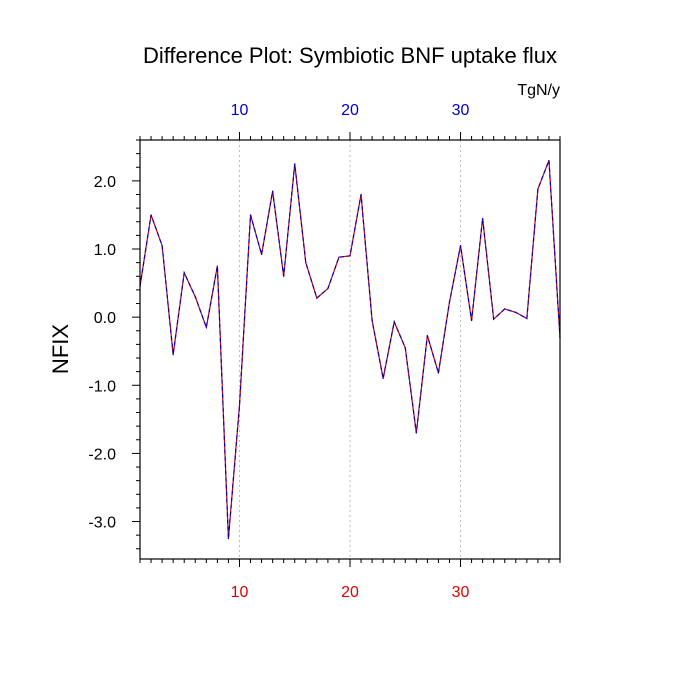 The height and width of the screenshot is (700, 700). I want to click on y-tick-label-1.0: 1.0, so click(105, 250).